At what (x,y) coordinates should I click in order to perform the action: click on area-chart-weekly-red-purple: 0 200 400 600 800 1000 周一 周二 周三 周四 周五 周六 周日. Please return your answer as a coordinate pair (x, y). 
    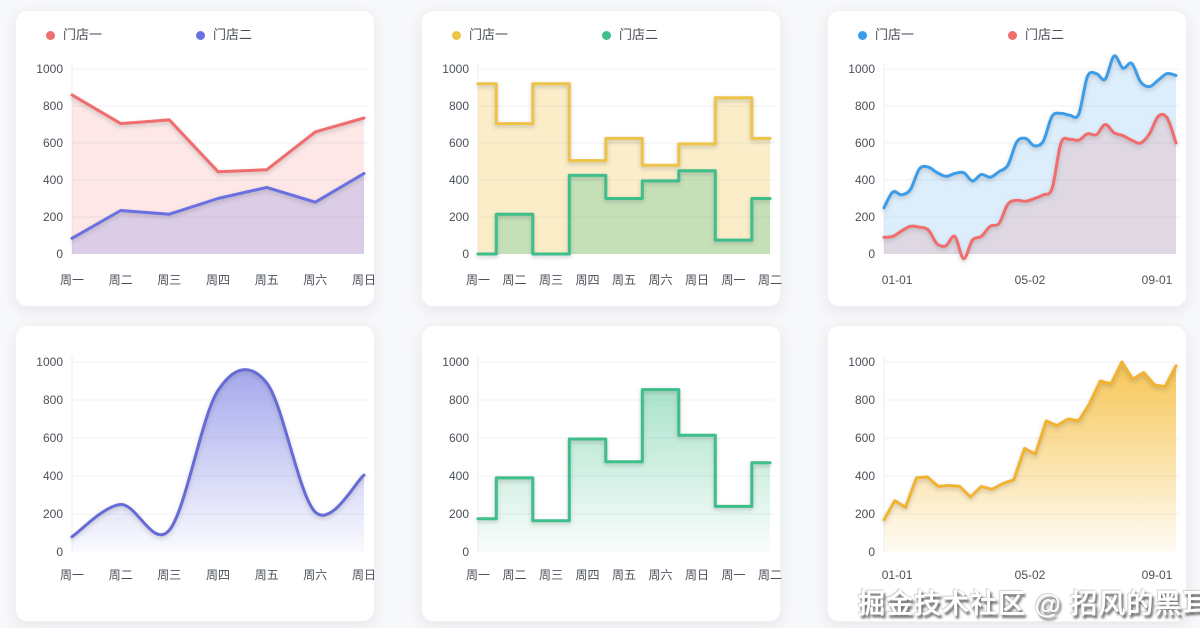
    Looking at the image, I should click on (196, 182).